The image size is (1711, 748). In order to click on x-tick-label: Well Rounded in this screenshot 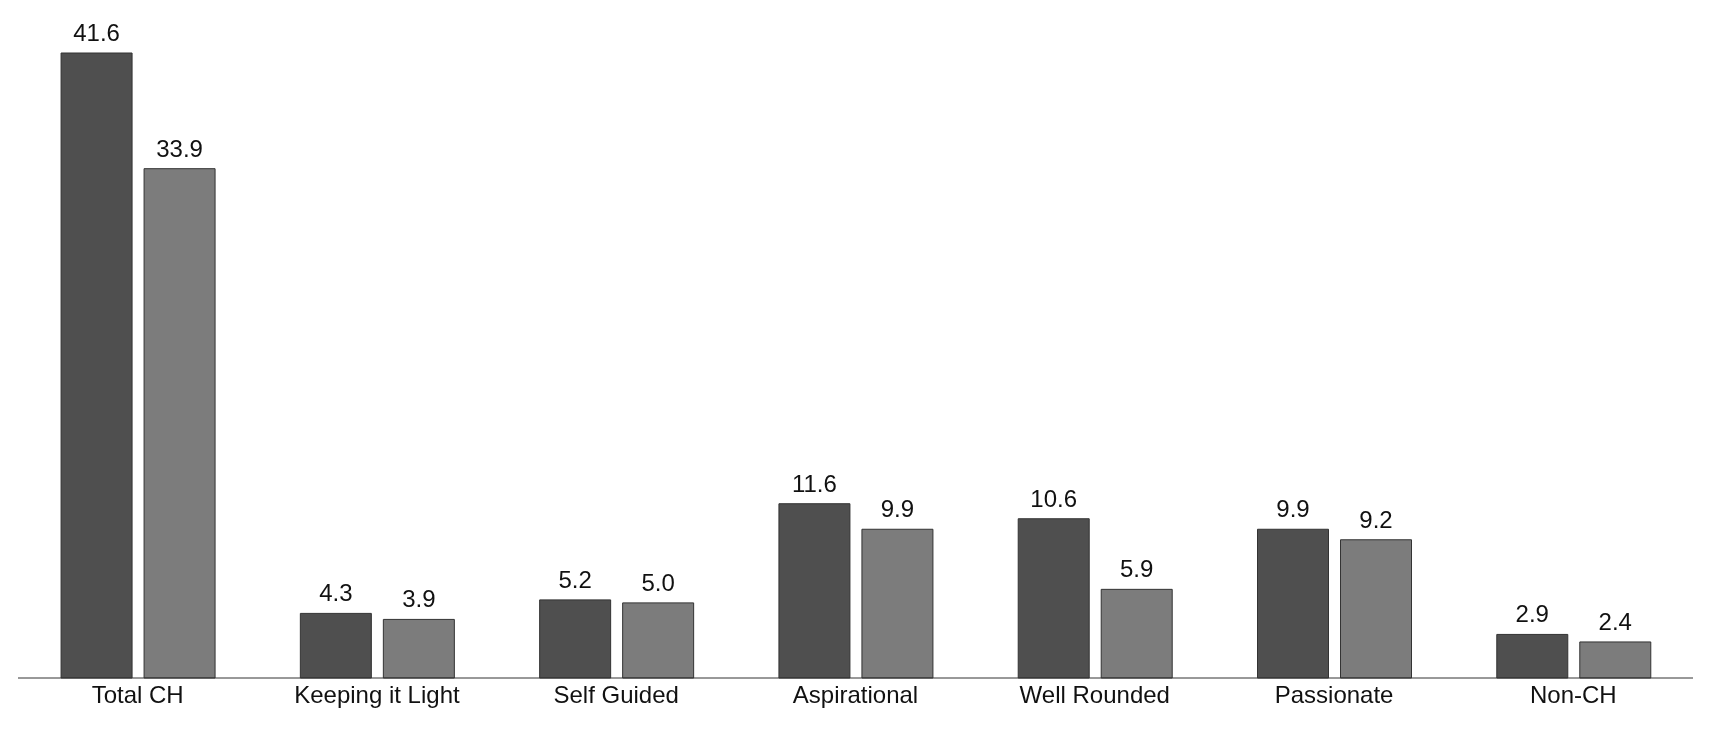, I will do `click(1094, 695)`.